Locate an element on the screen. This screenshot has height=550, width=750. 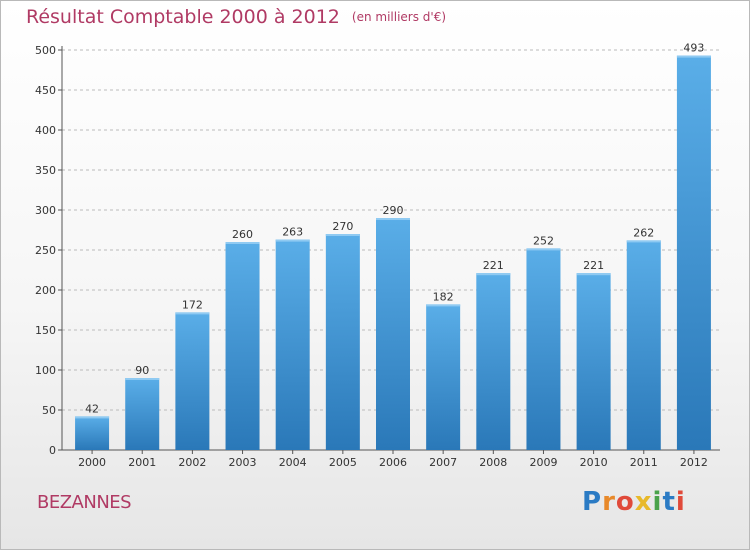
x-tick-label: 2001 is located at coordinates (142, 462).